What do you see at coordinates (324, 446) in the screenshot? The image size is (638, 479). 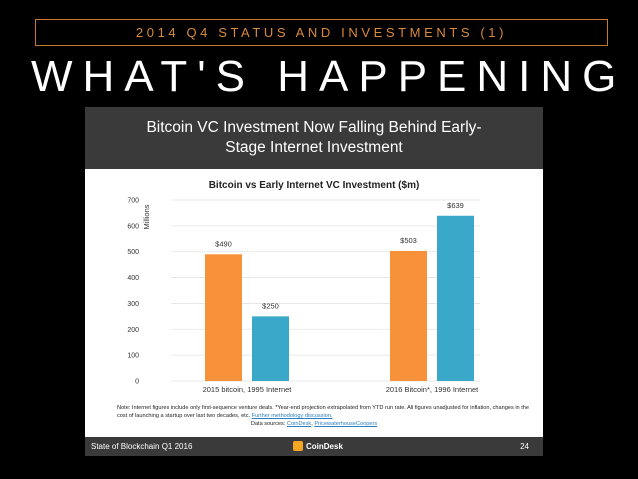 I see `coindesk-logo-text: CoinDesk` at bounding box center [324, 446].